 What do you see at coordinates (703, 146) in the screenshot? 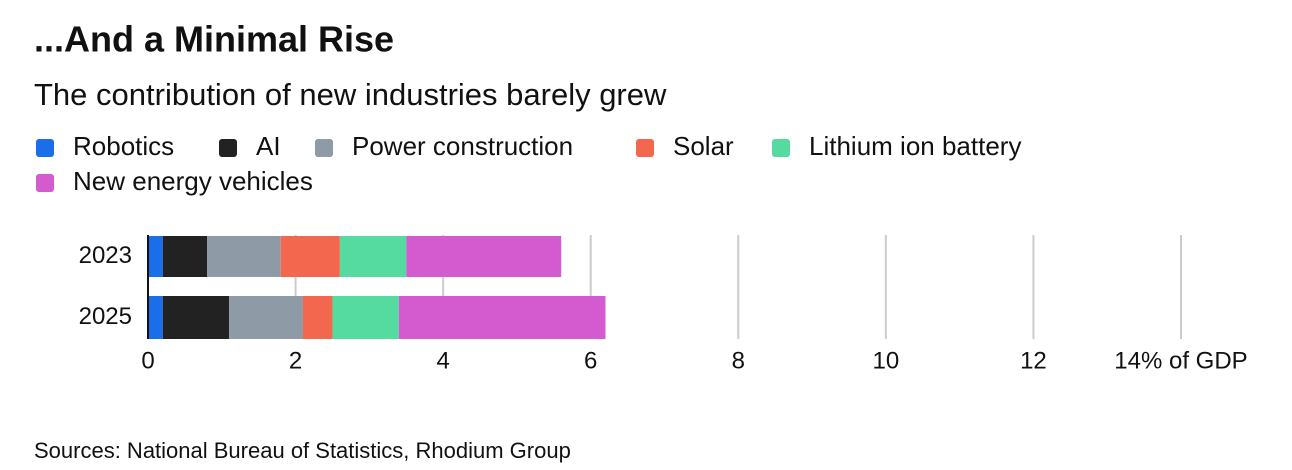
I see `legend-label: Solar` at bounding box center [703, 146].